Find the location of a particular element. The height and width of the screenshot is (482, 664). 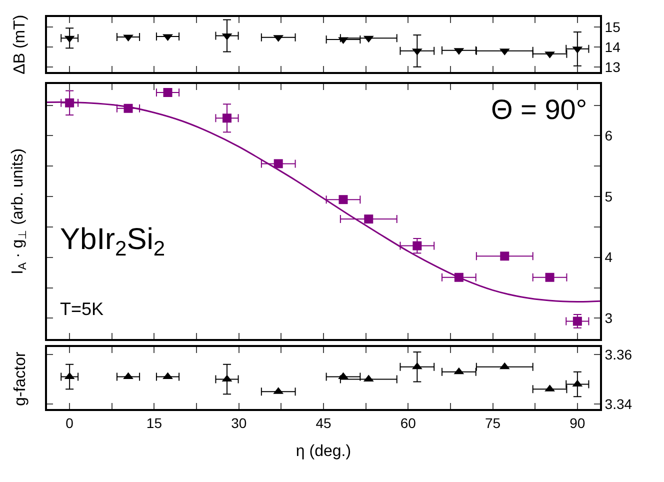

x-tick-label: 45 is located at coordinates (324, 422).